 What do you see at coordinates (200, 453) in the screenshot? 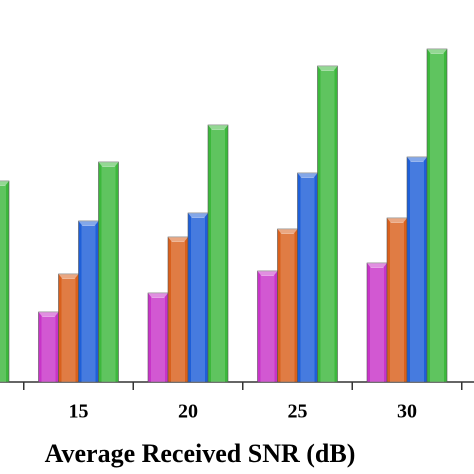
I see `x-axis-label: Average Received SNR (dB)` at bounding box center [200, 453].